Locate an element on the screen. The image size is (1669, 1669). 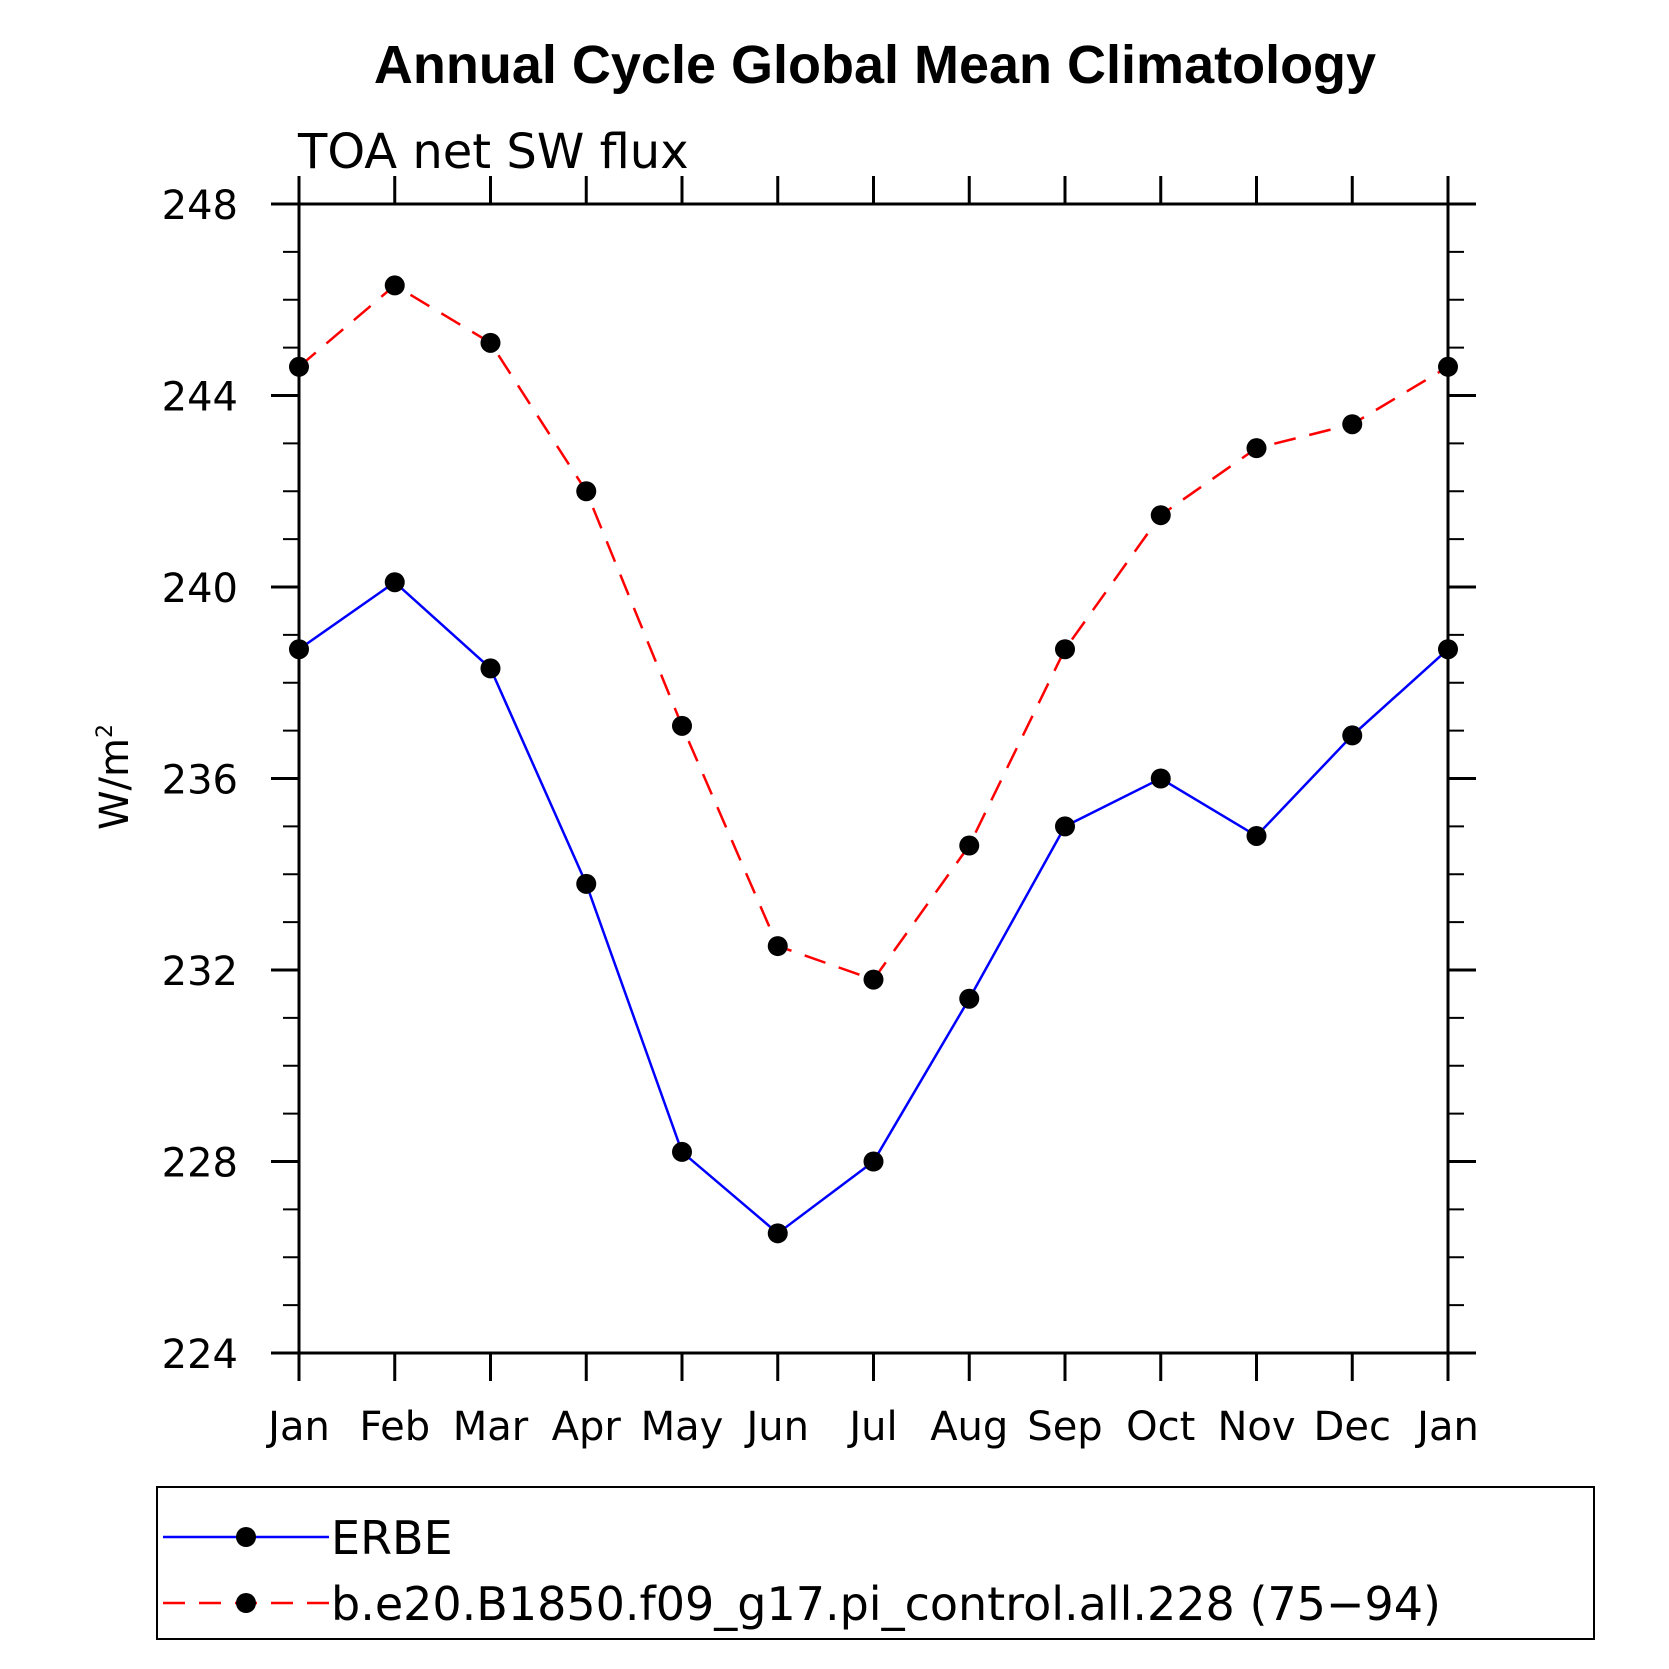
x-tick-labels: Jan Feb Mar Apr May Jun Jul Aug Sep Oct Nov Dec Jan is located at coordinates (872, 1427).